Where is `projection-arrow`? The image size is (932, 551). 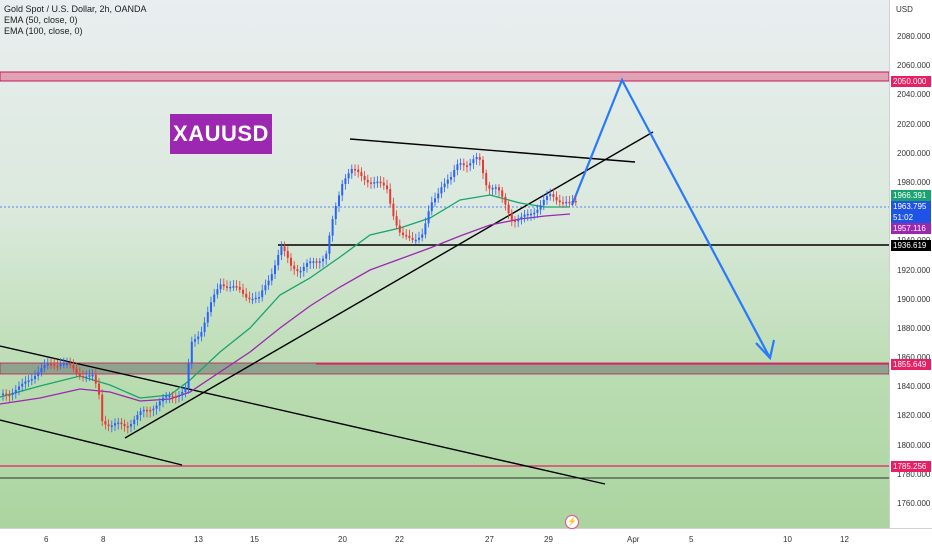 projection-arrow is located at coordinates (670, 218).